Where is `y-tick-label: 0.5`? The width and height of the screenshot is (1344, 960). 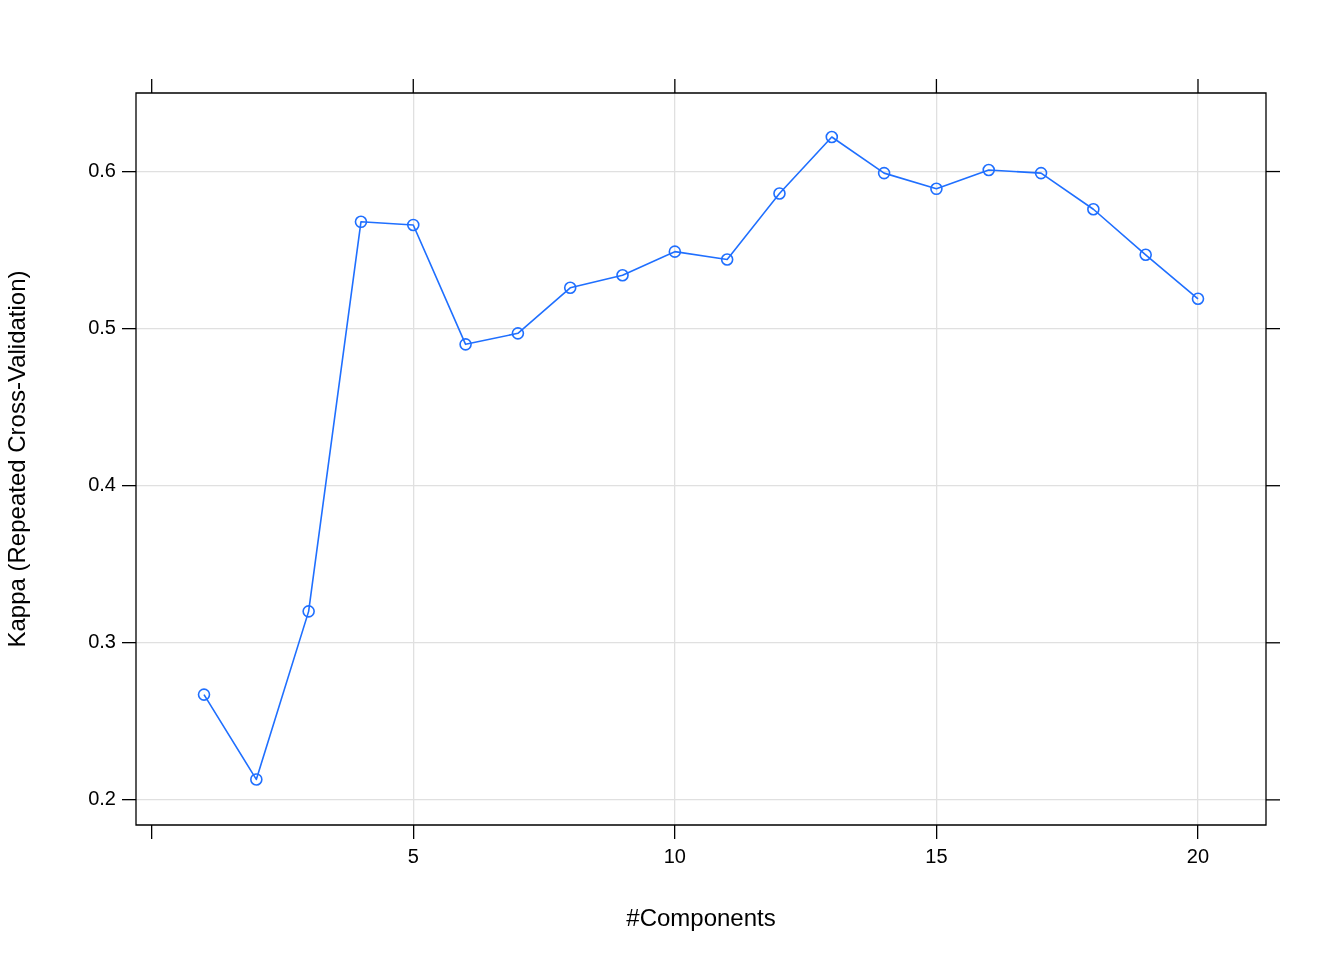 y-tick-label: 0.5 is located at coordinates (102, 327).